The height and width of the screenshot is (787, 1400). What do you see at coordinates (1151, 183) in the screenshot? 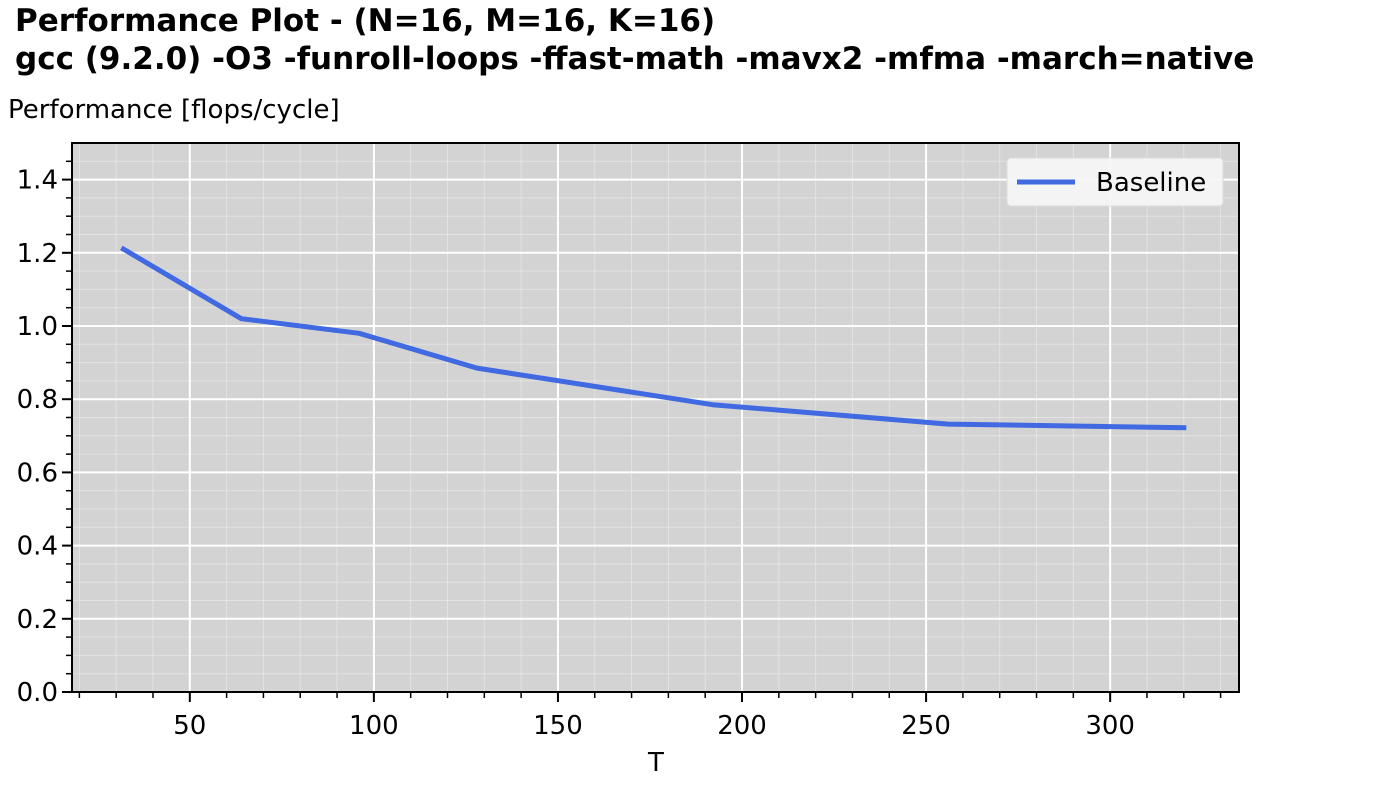
I see `legend-label: Baseline` at bounding box center [1151, 183].